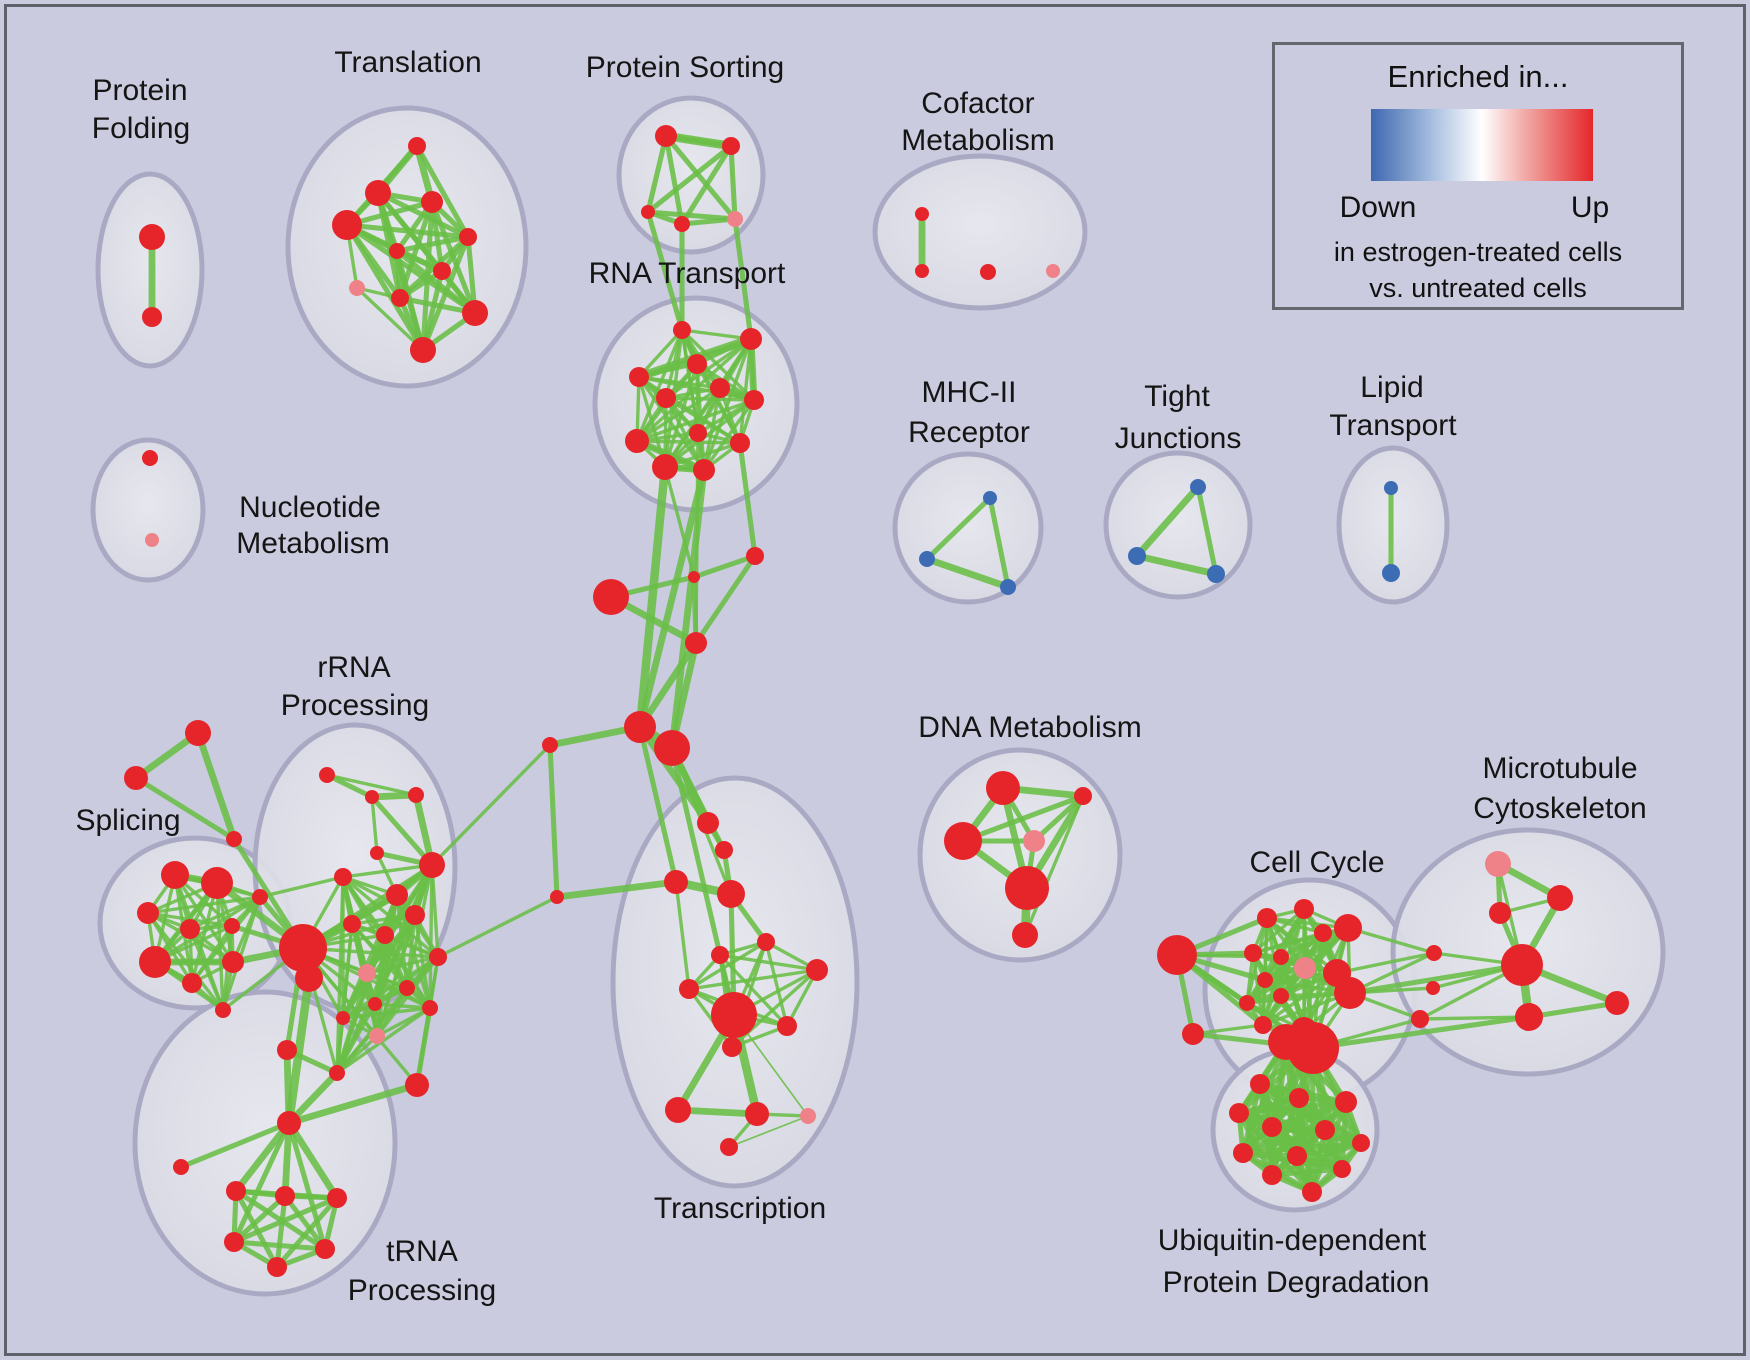 The image size is (1750, 1360). I want to click on network-node-r7, so click(397, 895).